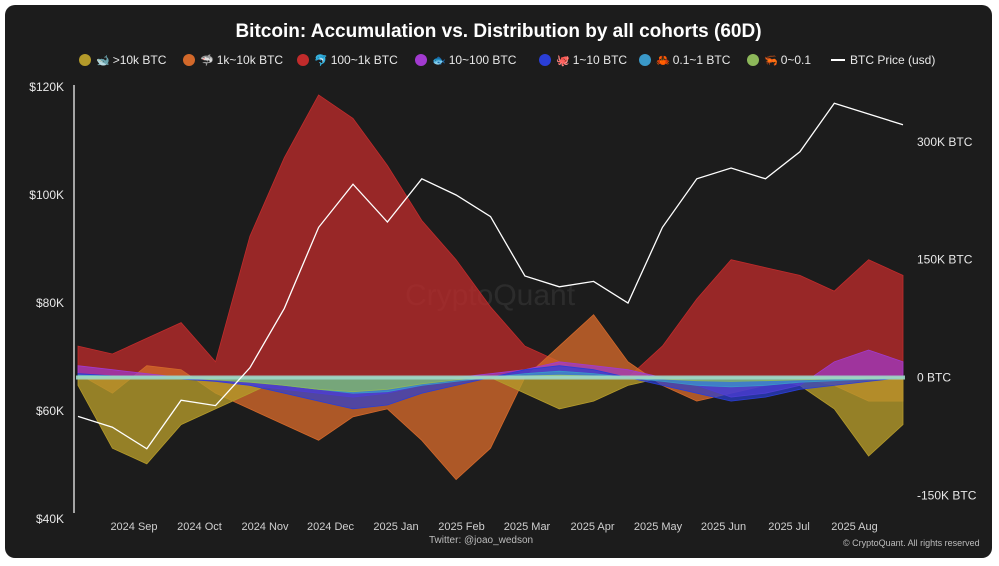 The height and width of the screenshot is (566, 999). I want to click on legend-item-1-10: 🐙 1~10 BTC, so click(583, 60).